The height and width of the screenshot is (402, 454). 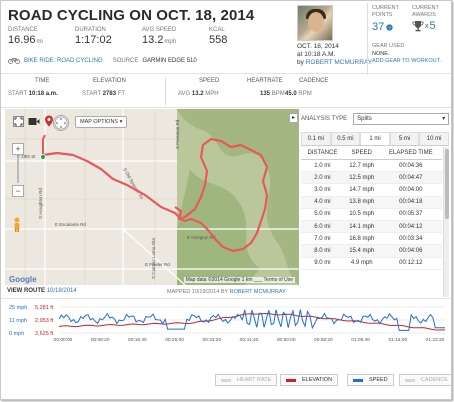 I want to click on zoom-in-button: +, so click(x=18, y=149).